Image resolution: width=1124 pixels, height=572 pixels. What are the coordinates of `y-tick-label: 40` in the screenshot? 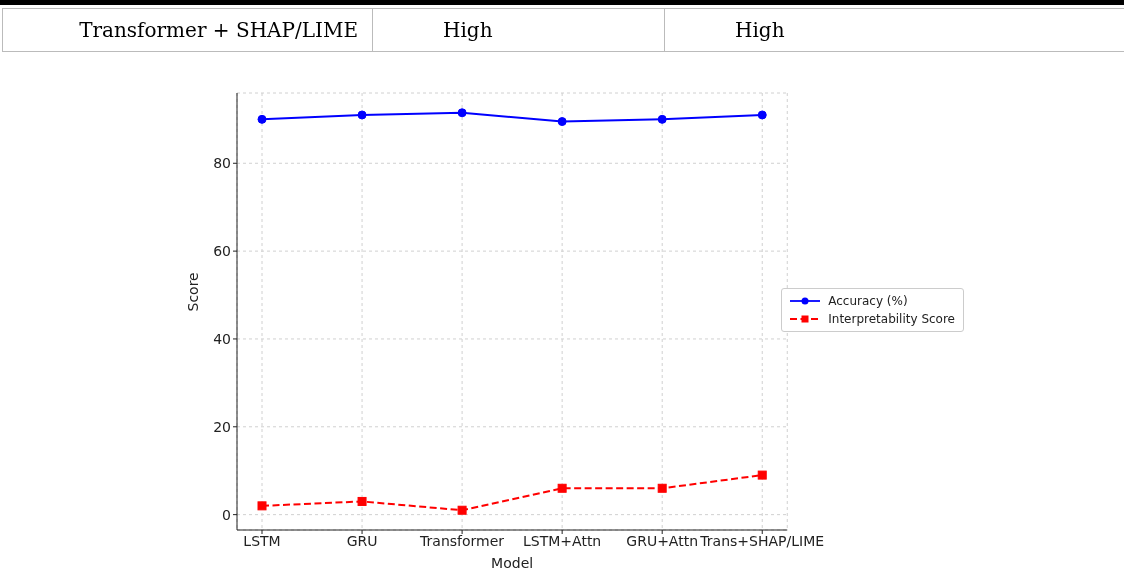 It's located at (222, 338).